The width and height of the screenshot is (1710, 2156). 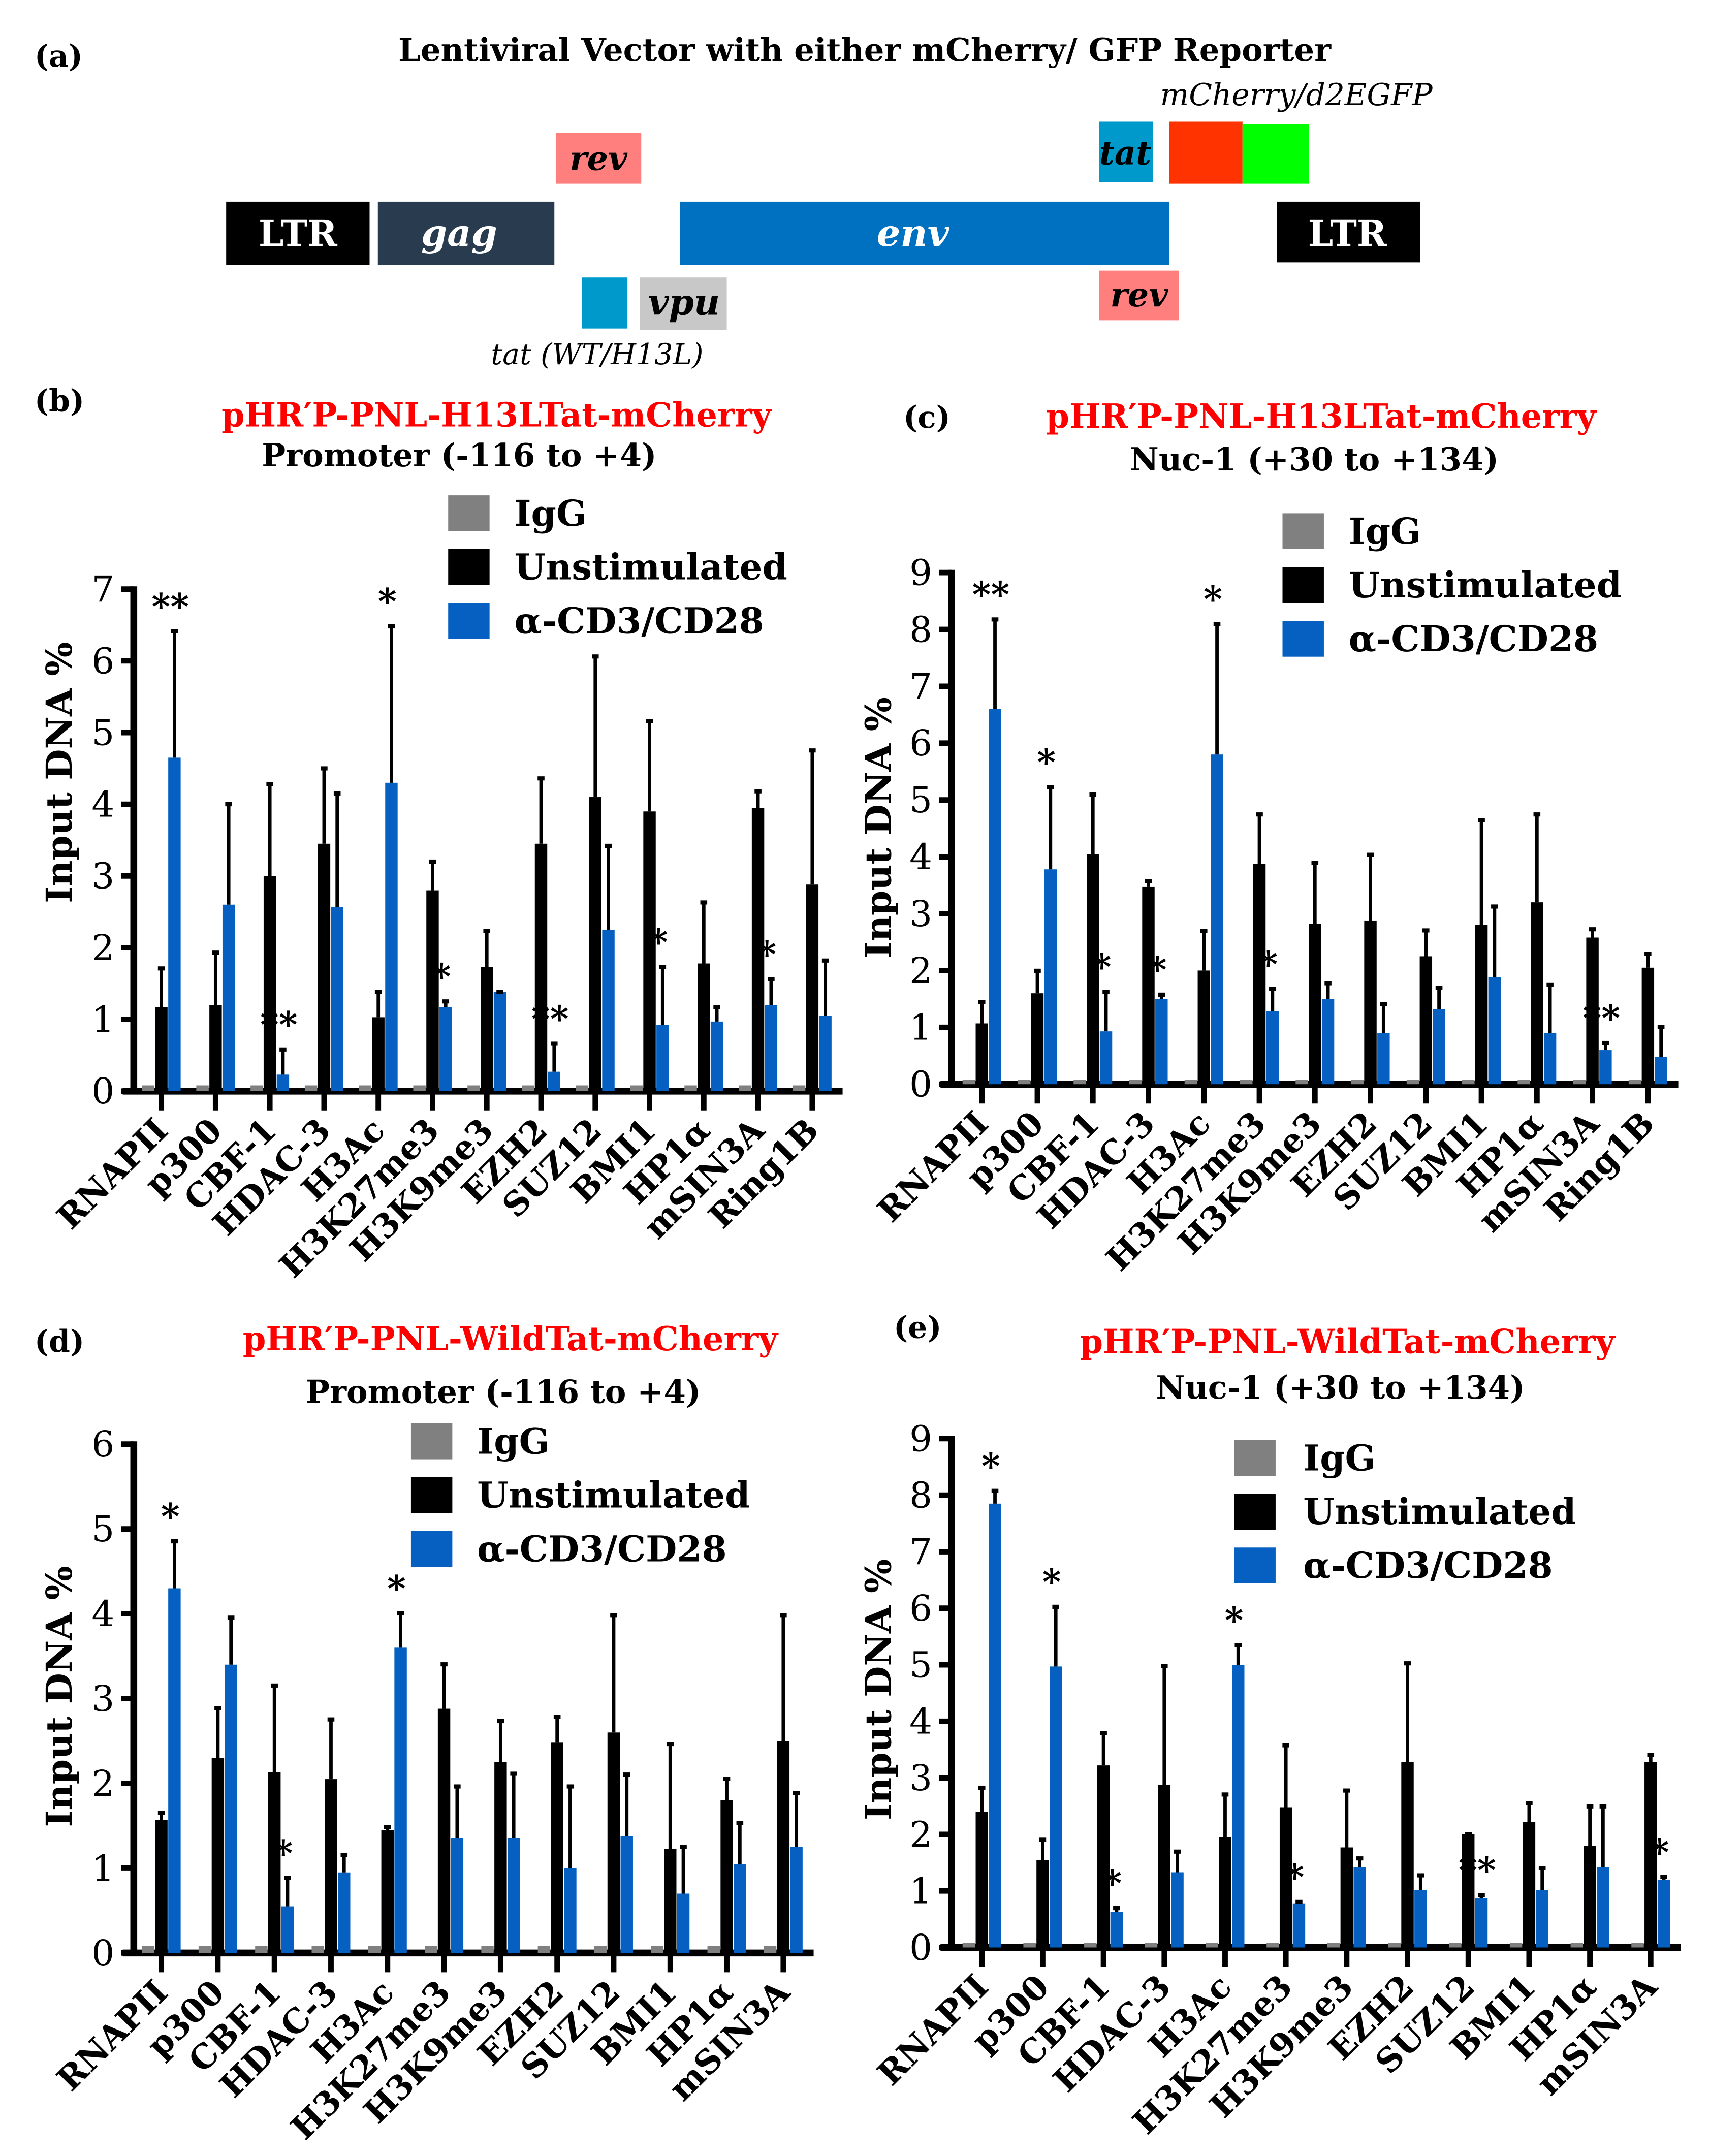 I want to click on panel-label: (c), so click(x=927, y=417).